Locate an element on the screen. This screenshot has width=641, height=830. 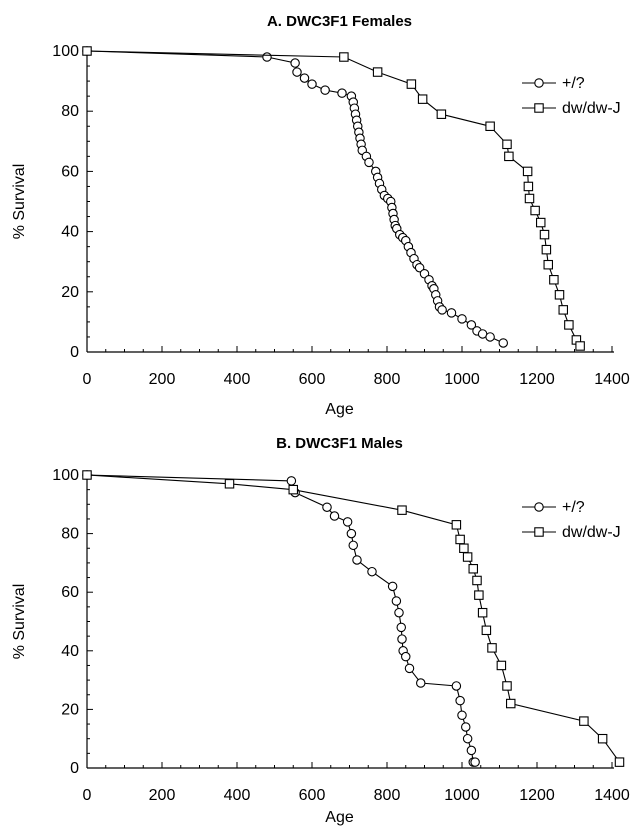
y-tick-label: 100 is located at coordinates (65, 51).